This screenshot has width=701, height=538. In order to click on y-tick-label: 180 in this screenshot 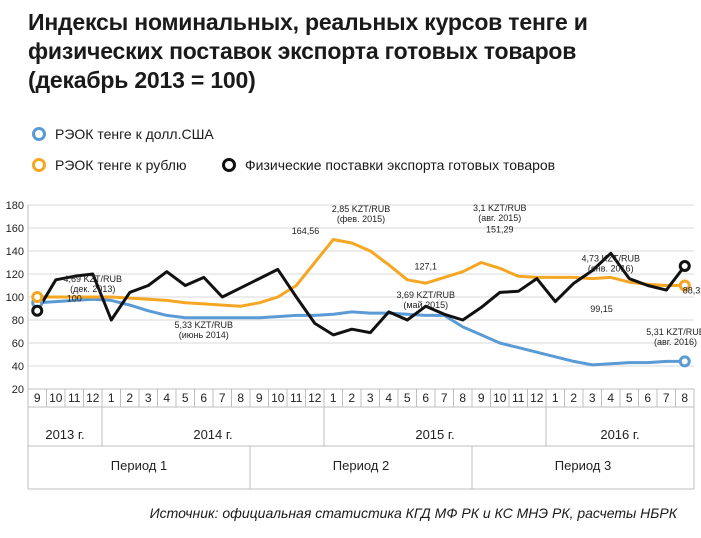, I will do `click(15, 206)`.